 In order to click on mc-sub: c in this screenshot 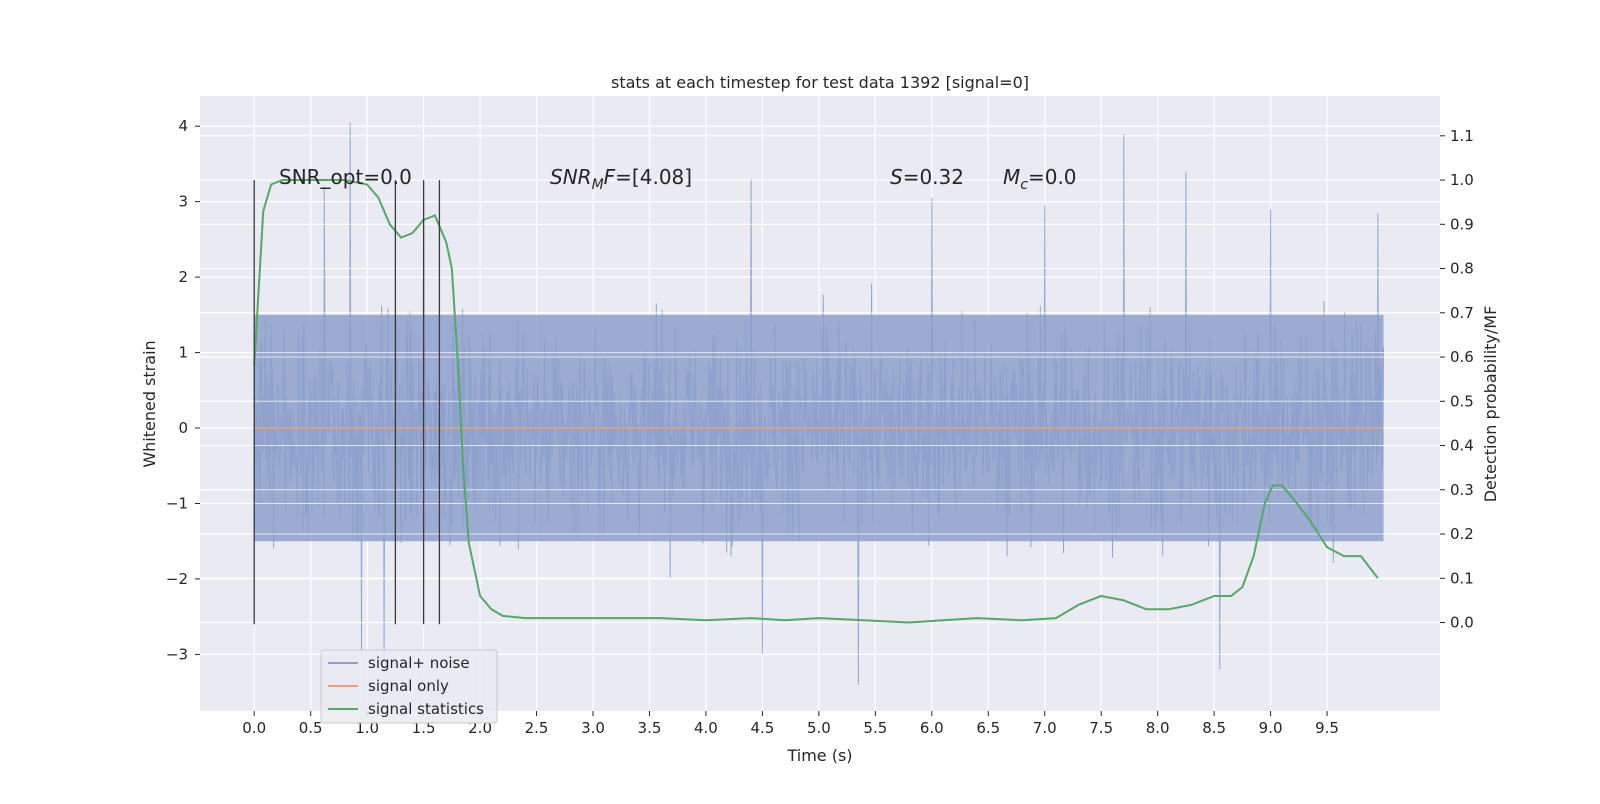, I will do `click(1024, 185)`.